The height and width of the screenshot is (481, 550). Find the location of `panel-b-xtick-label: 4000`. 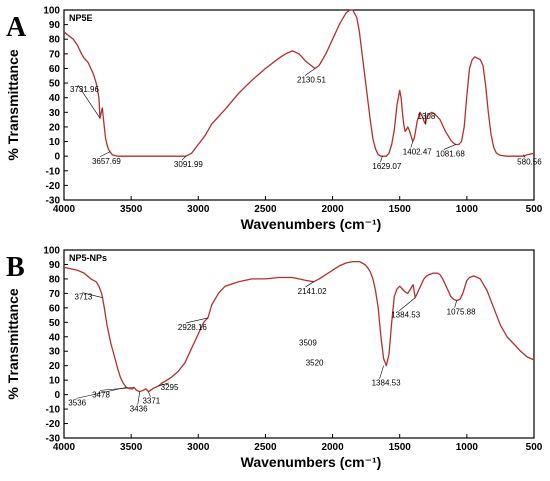

panel-b-xtick-label: 4000 is located at coordinates (64, 447).